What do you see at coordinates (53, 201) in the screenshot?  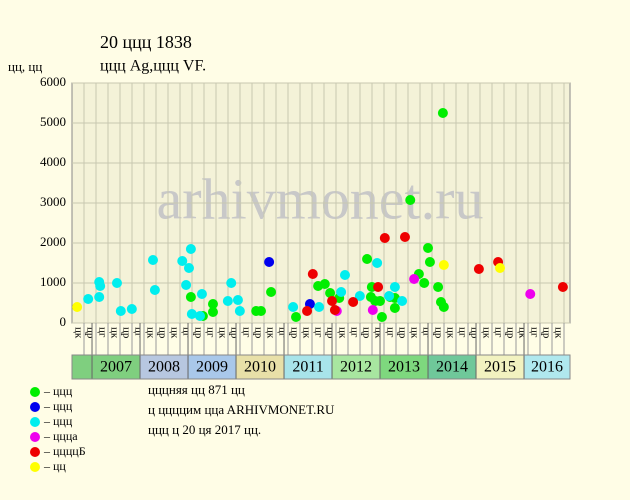 I see `y-tick-label: 3000` at bounding box center [53, 201].